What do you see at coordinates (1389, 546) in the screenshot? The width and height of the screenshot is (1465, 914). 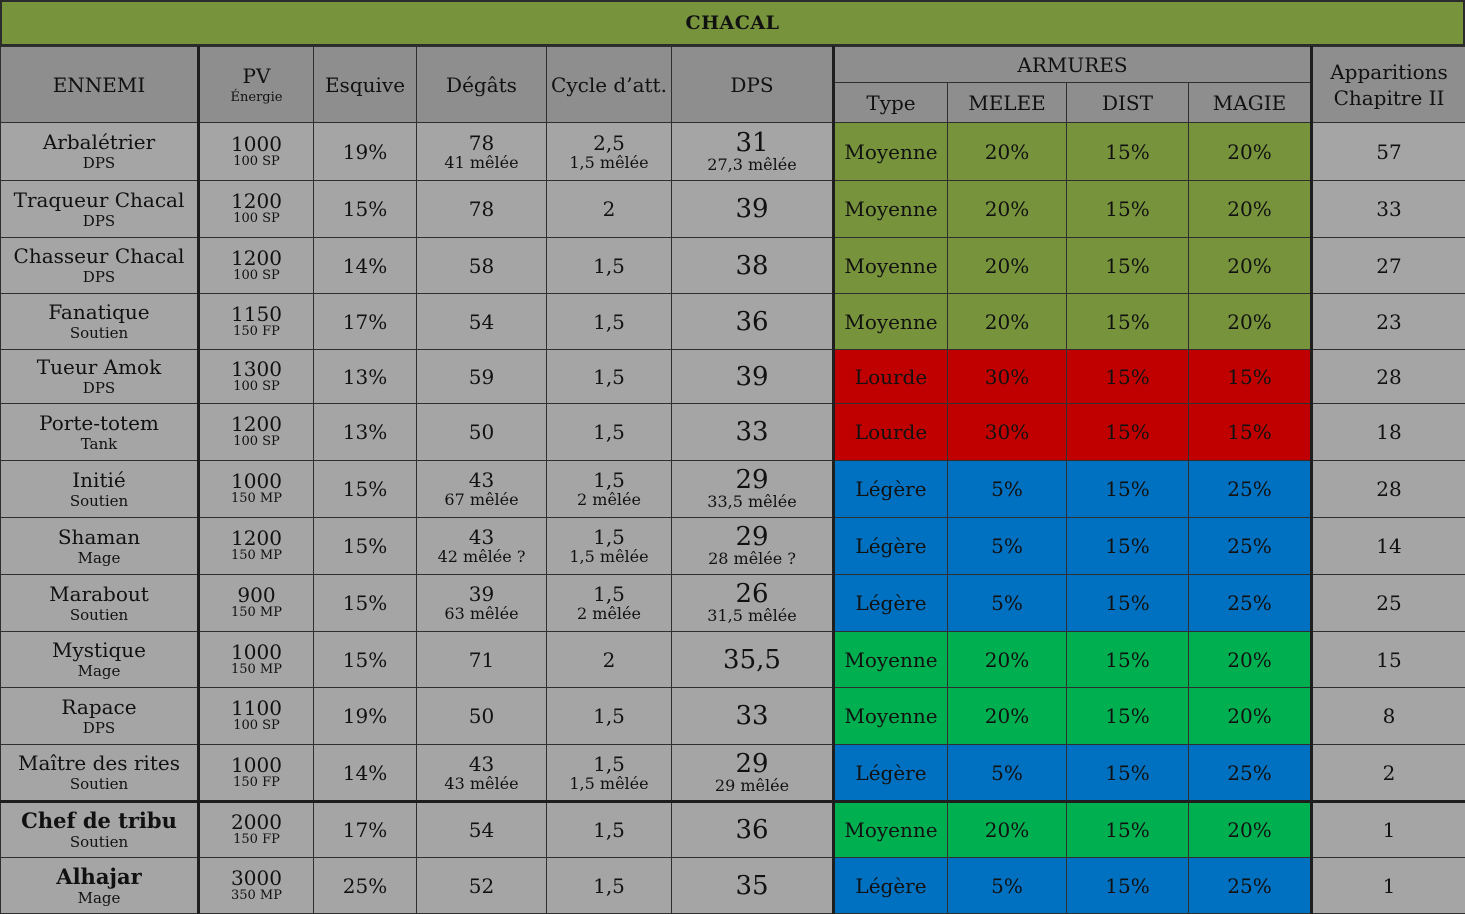 I see `appearances-value: 14` at bounding box center [1389, 546].